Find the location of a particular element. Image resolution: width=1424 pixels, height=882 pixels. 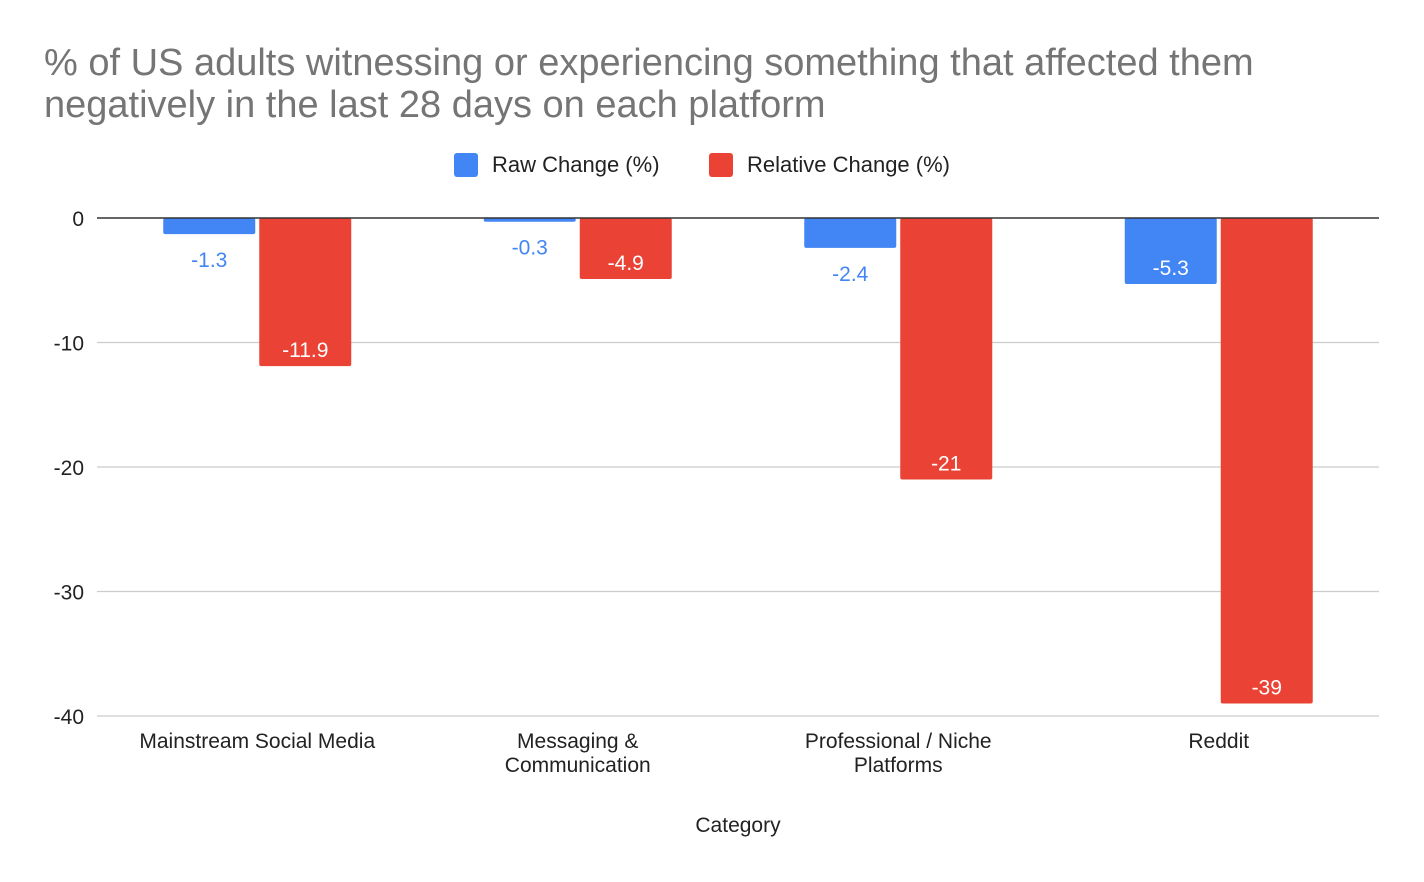

data-label: -4.9 is located at coordinates (626, 263).